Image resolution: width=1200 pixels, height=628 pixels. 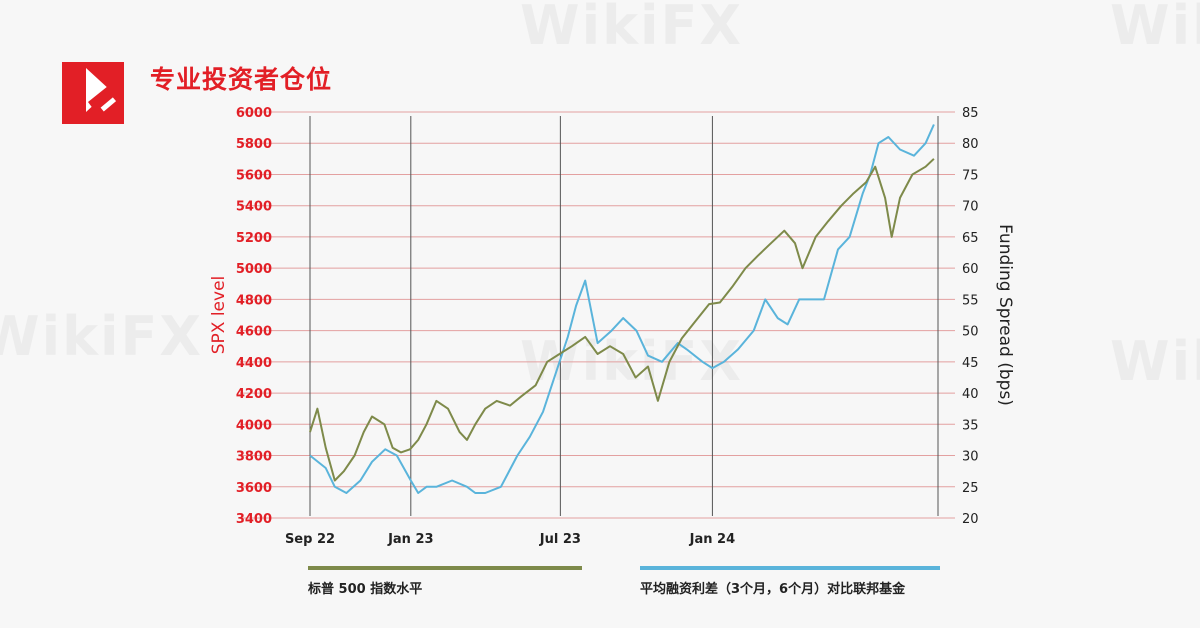 What do you see at coordinates (254, 332) in the screenshot?
I see `y-tick-left-4600: 4600` at bounding box center [254, 332].